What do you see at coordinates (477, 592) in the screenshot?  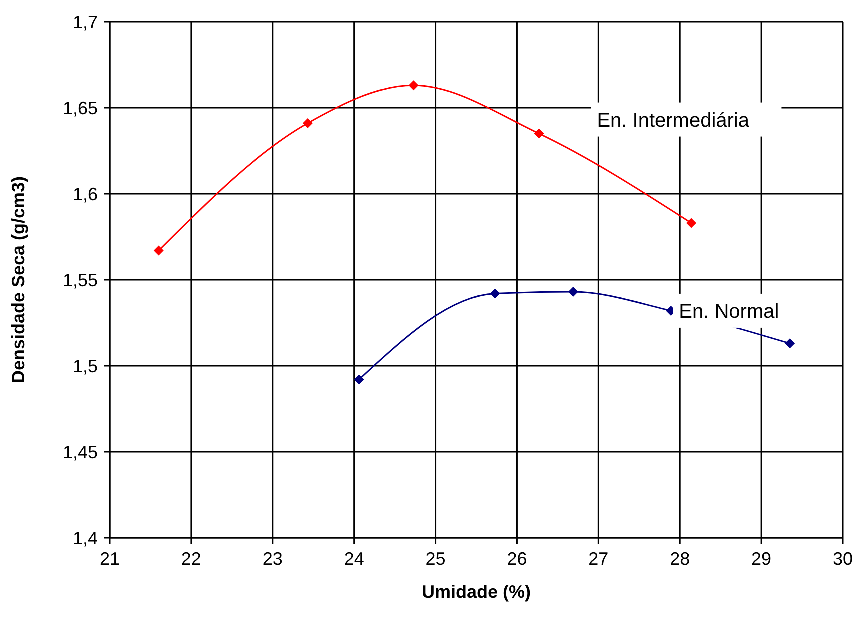 I see `x-axis-title: Umidade (%)` at bounding box center [477, 592].